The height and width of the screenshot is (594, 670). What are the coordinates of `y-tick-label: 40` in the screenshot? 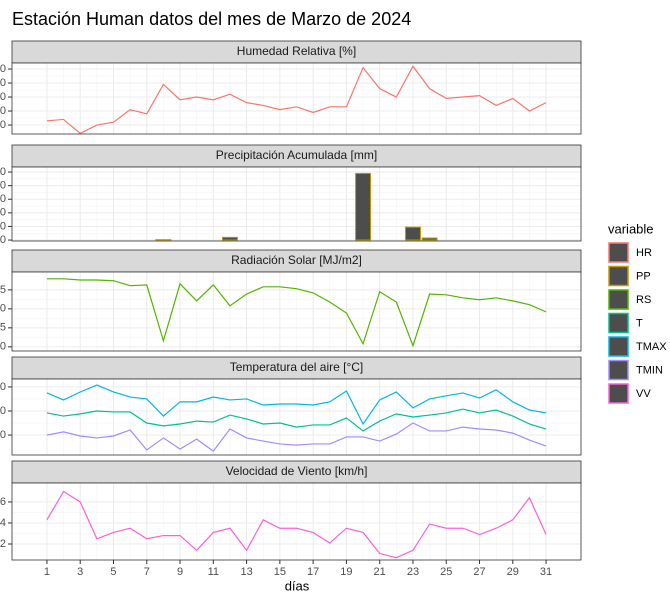 It's located at (3, 186).